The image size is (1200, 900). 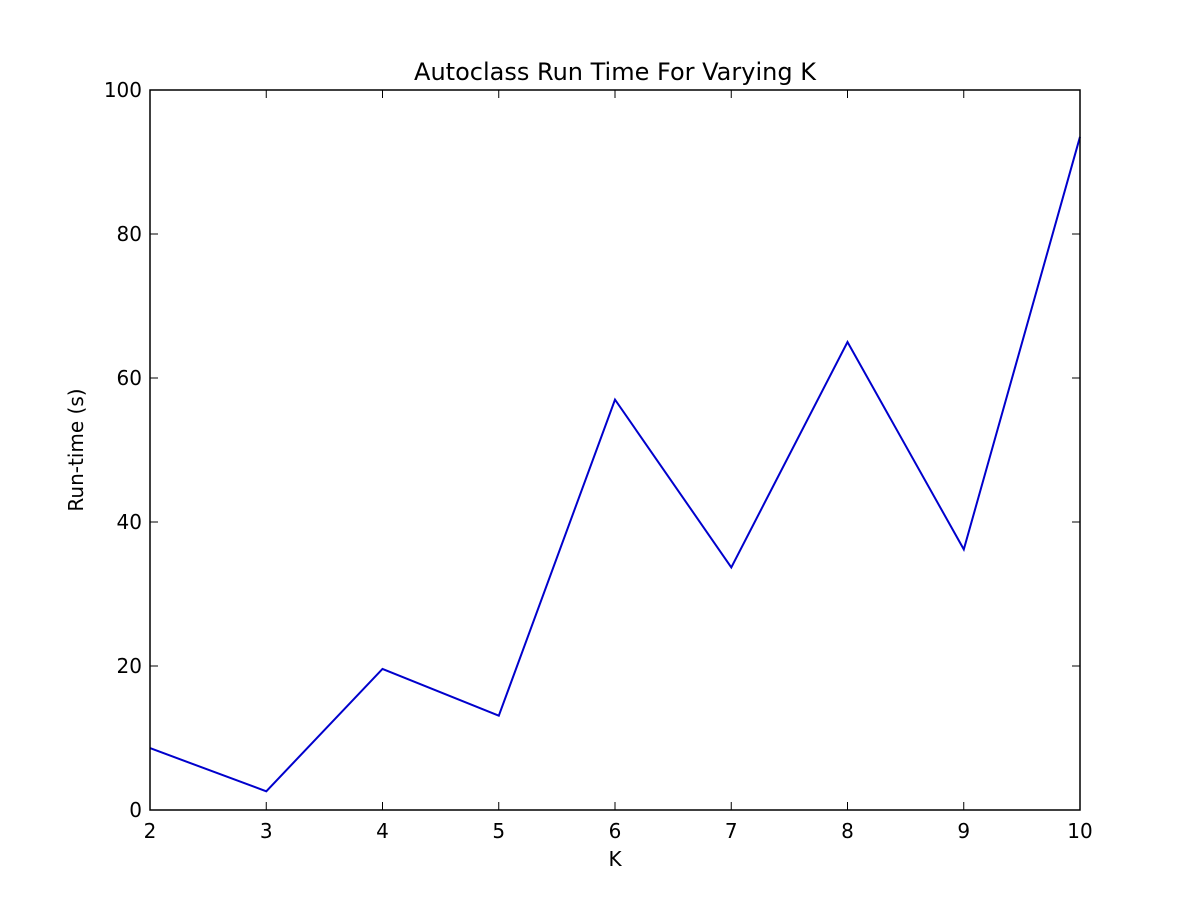 What do you see at coordinates (615, 859) in the screenshot?
I see `x-axis-label: K` at bounding box center [615, 859].